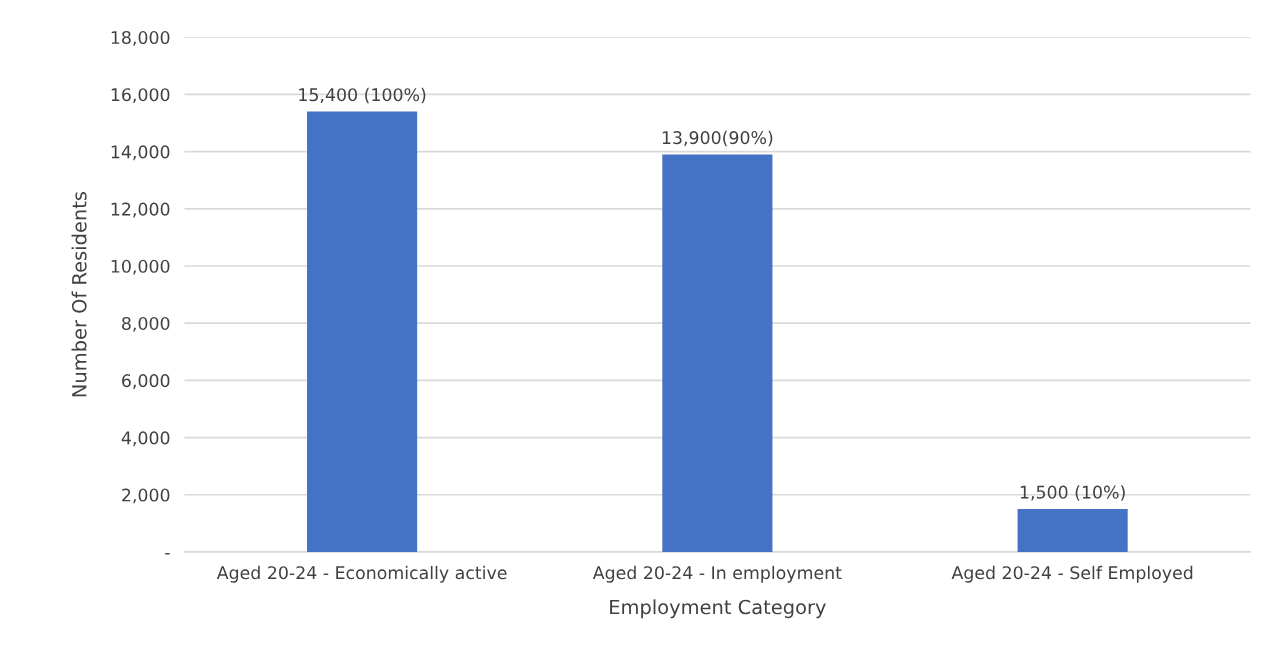 The image size is (1281, 665). I want to click on y-tick-label: 16,000, so click(140, 96).